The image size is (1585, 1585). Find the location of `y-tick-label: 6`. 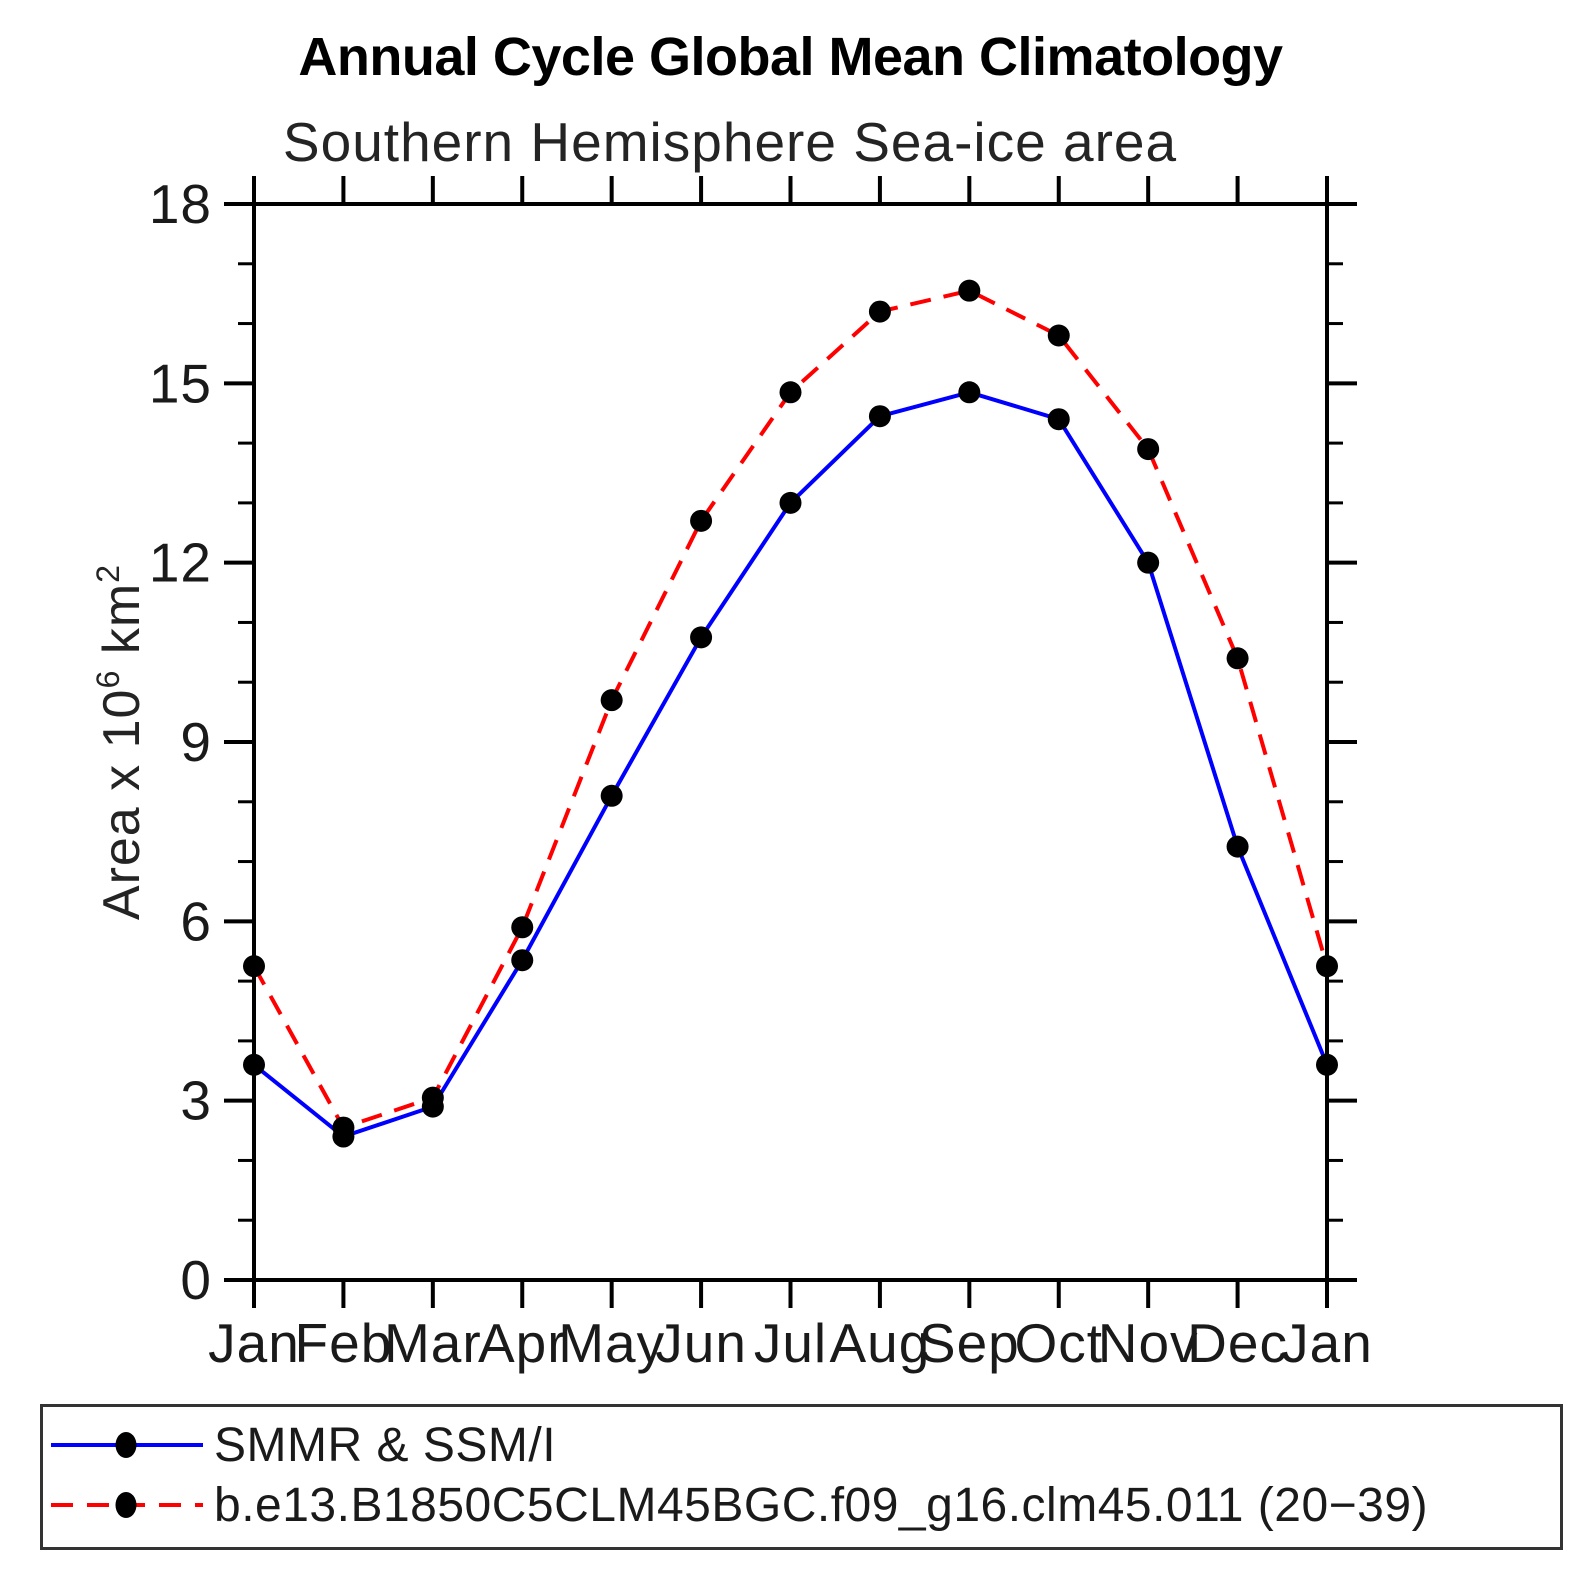

y-tick-label: 6 is located at coordinates (196, 921).